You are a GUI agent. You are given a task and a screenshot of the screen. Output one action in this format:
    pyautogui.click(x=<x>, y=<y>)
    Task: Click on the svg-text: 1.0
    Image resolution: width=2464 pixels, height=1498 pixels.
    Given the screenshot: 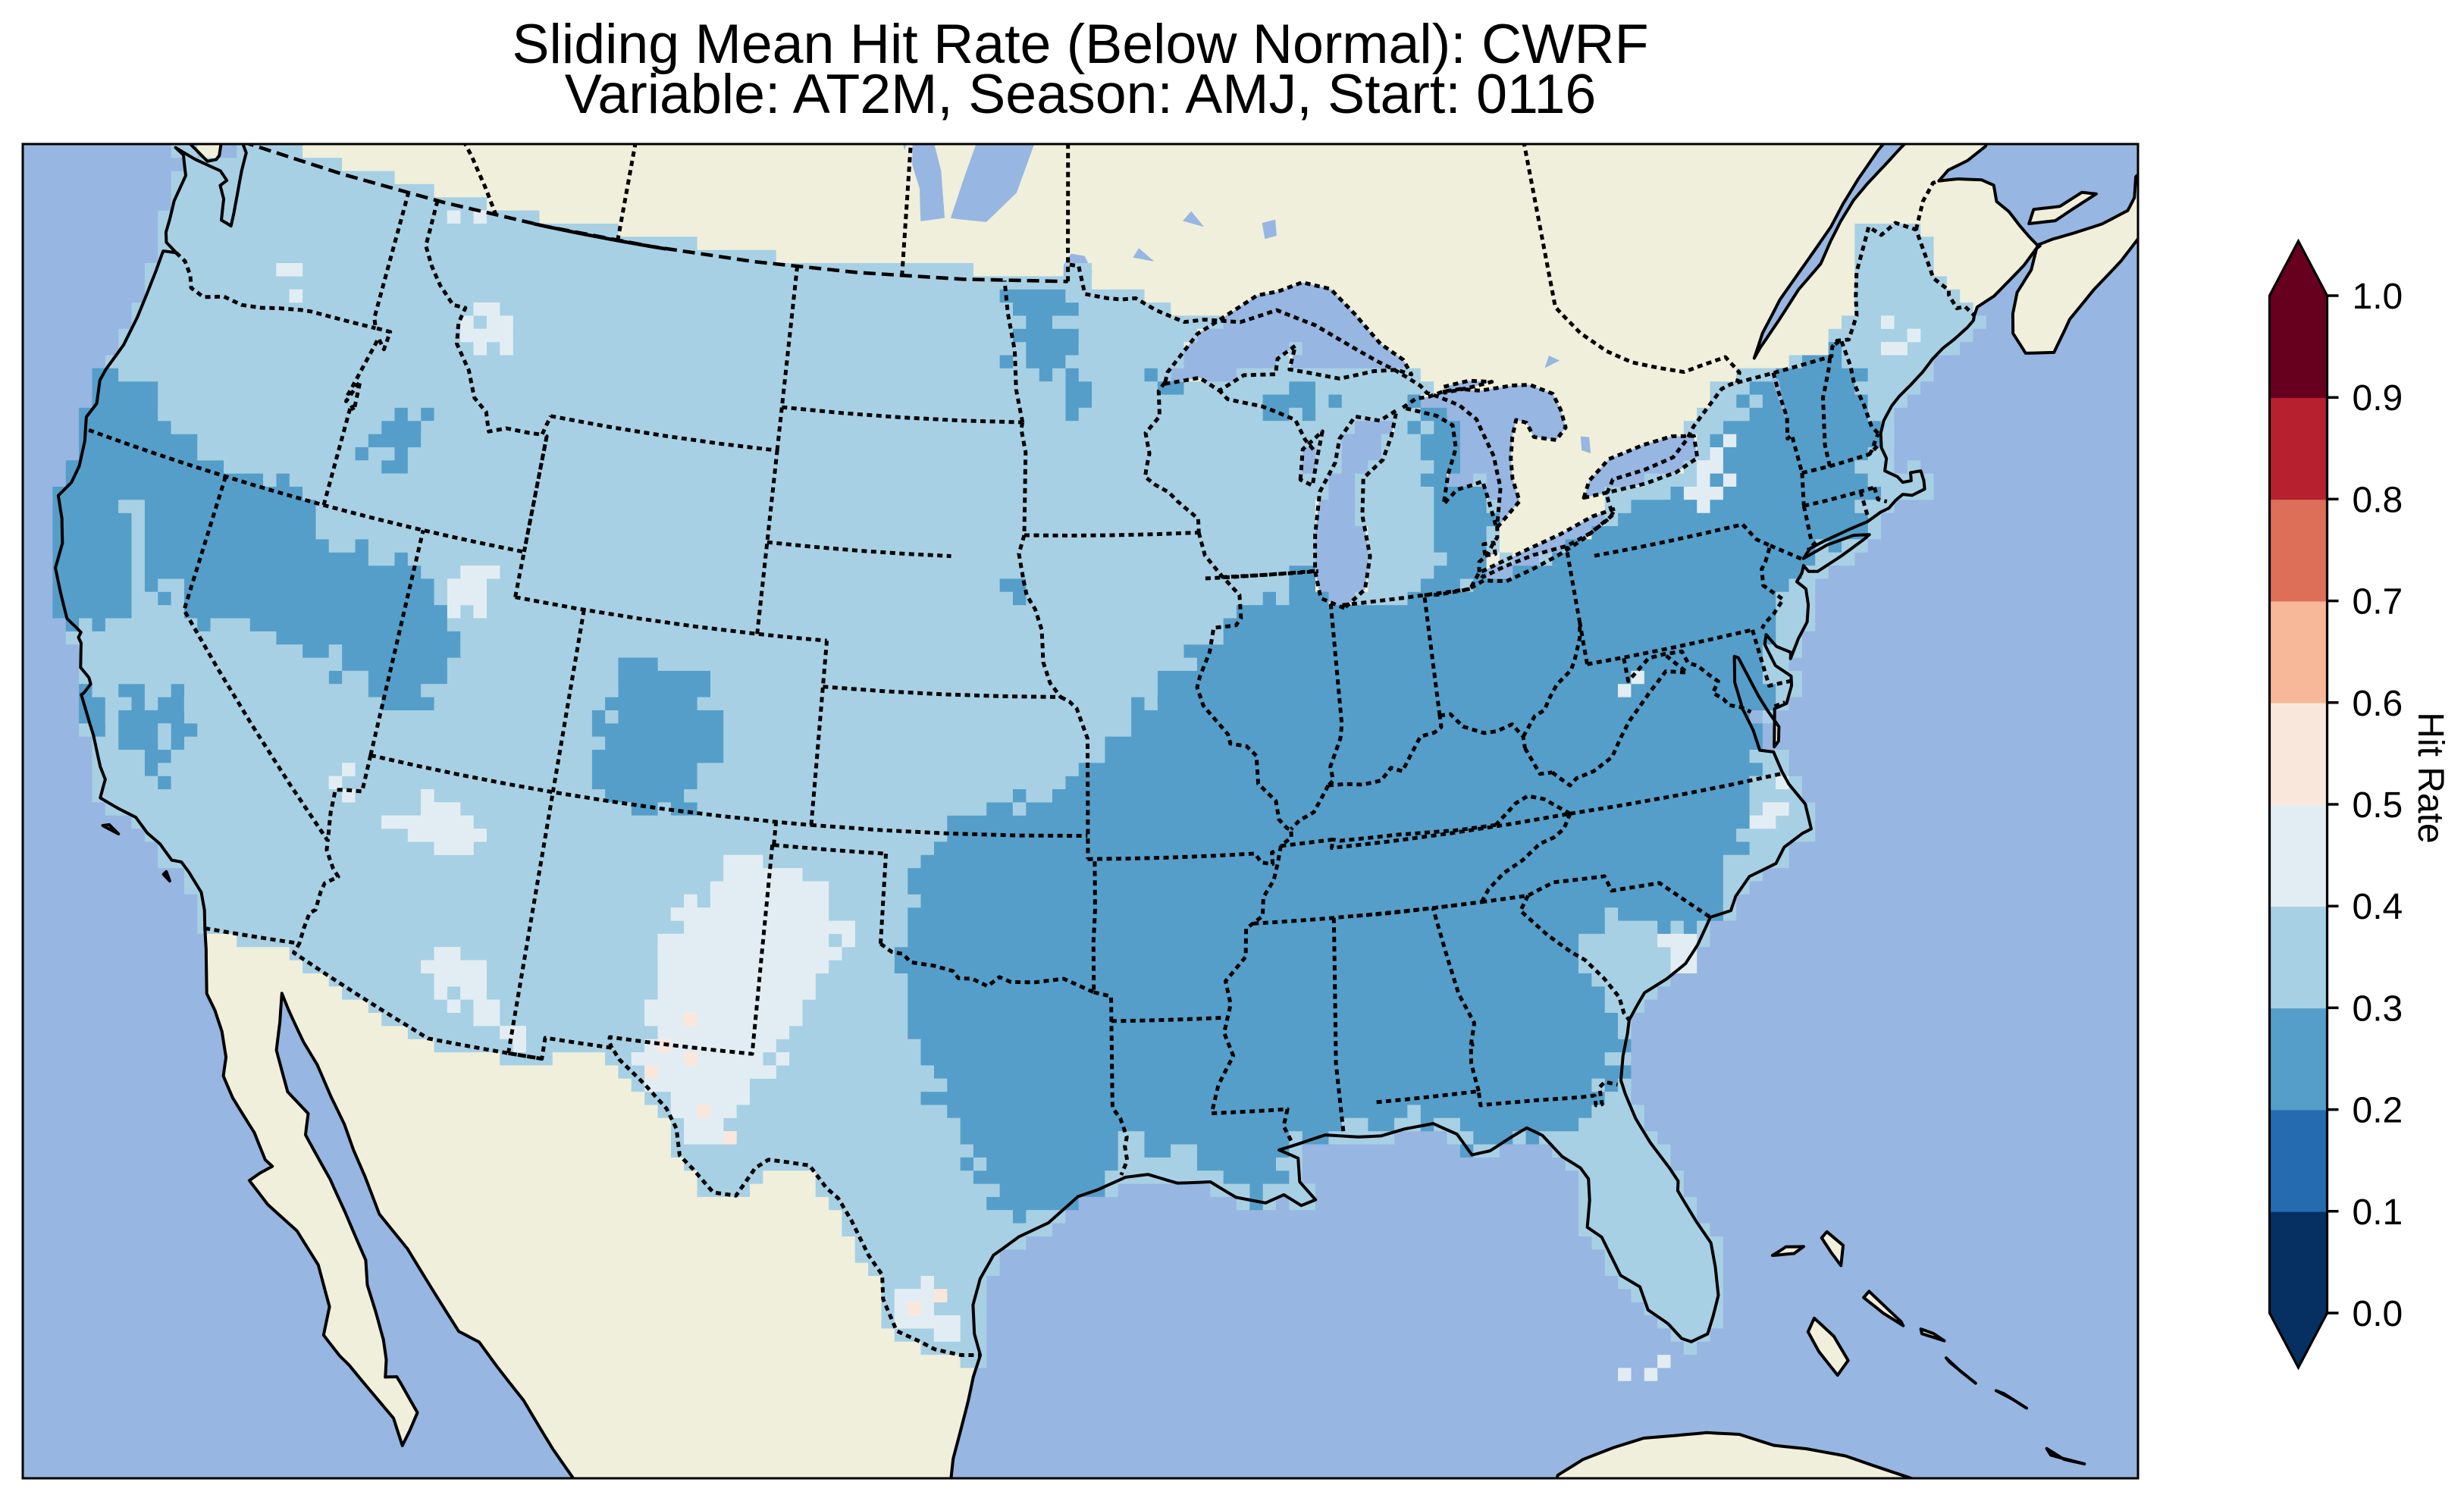 What is the action you would take?
    pyautogui.click(x=2378, y=297)
    